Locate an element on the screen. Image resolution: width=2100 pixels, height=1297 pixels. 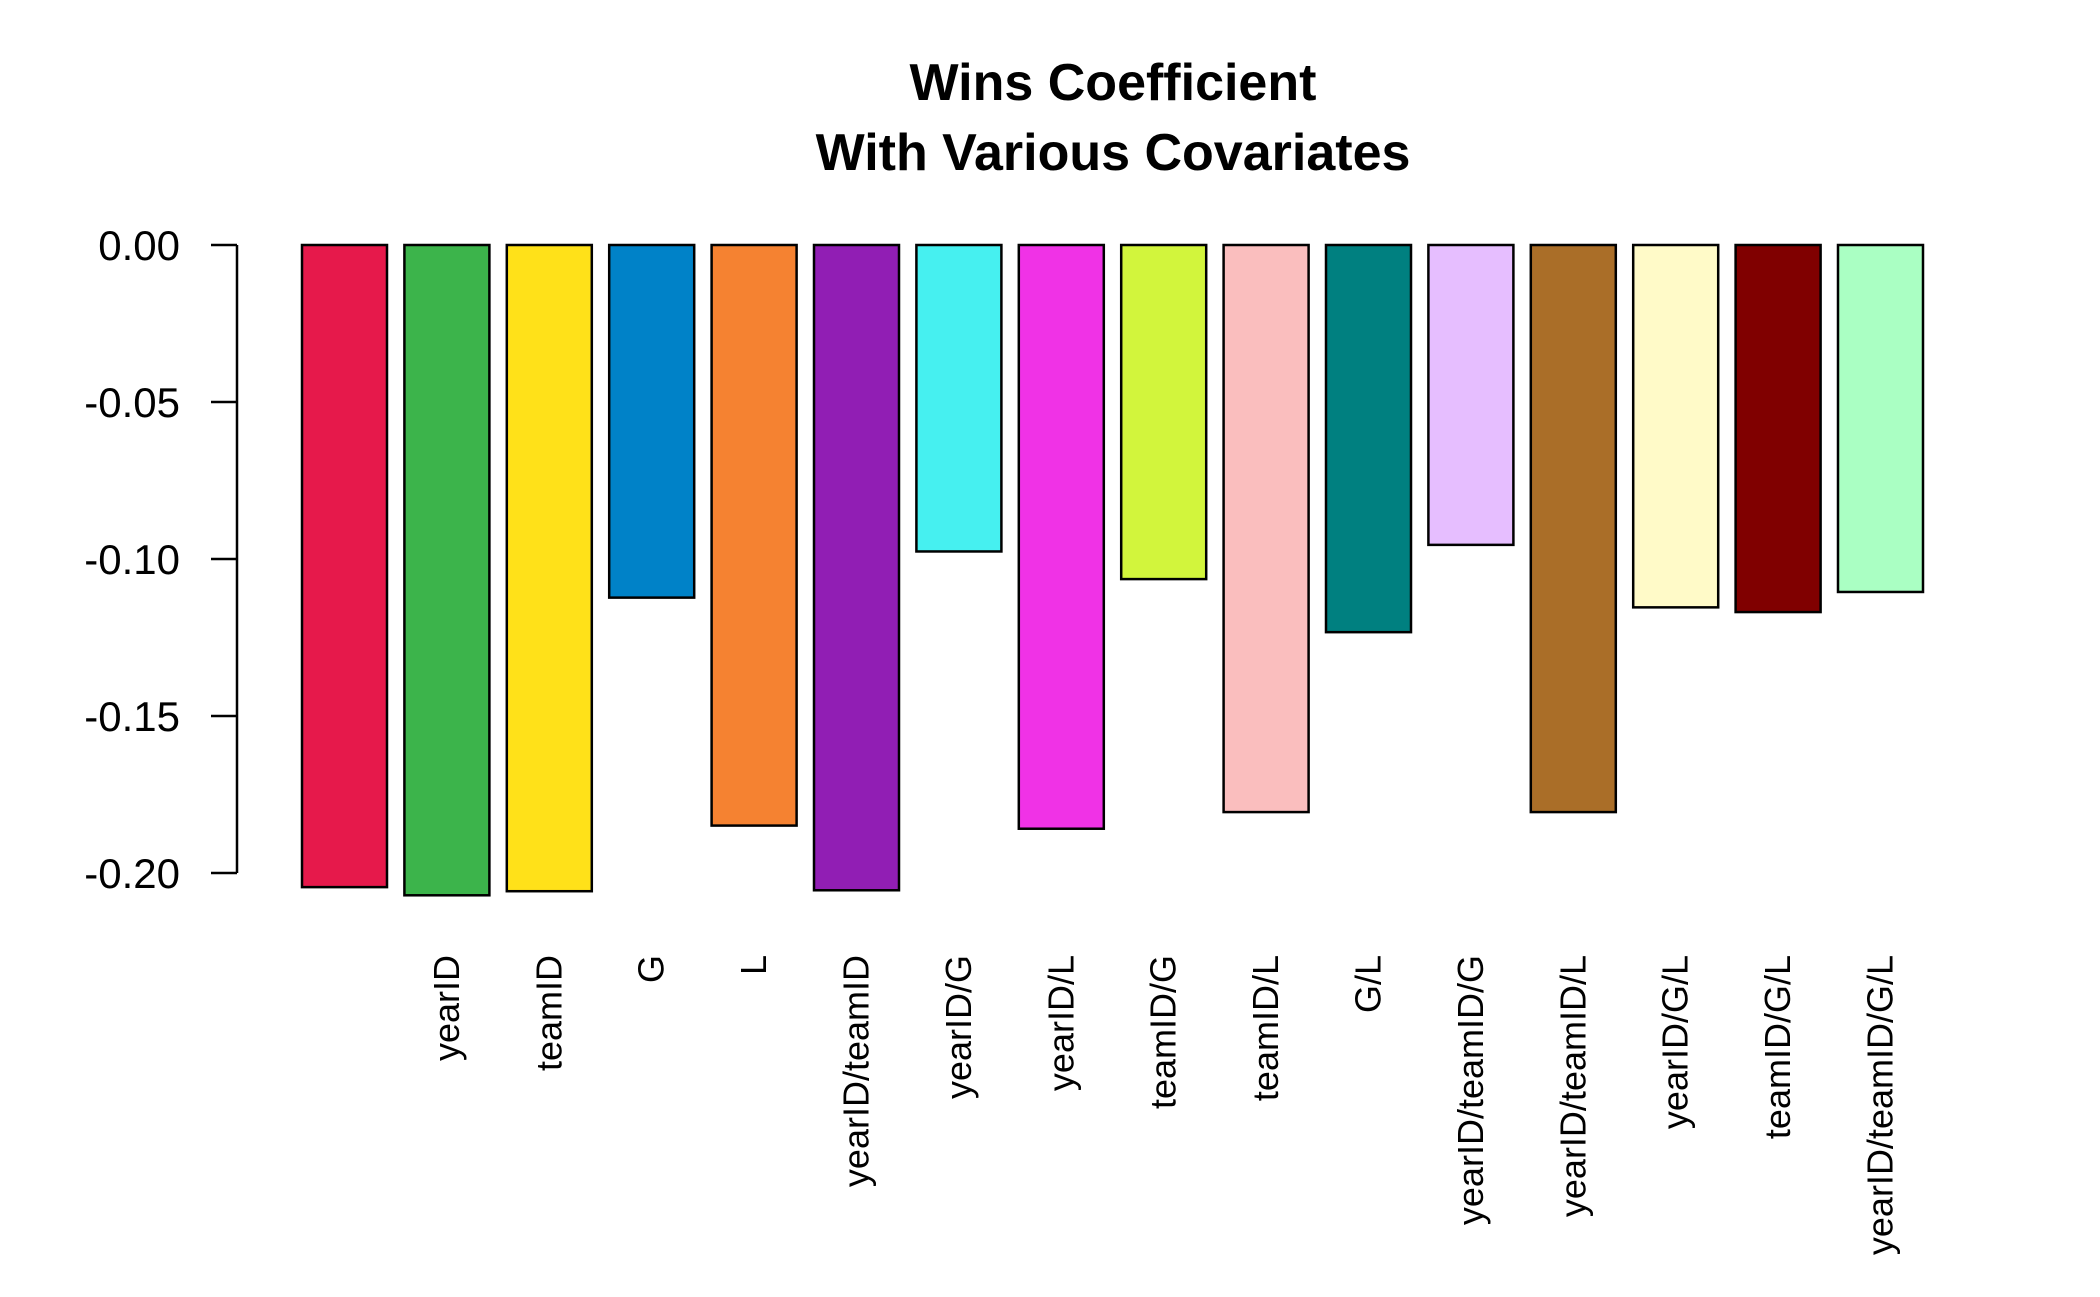
y-tick-label: 0.00 is located at coordinates (139, 245).